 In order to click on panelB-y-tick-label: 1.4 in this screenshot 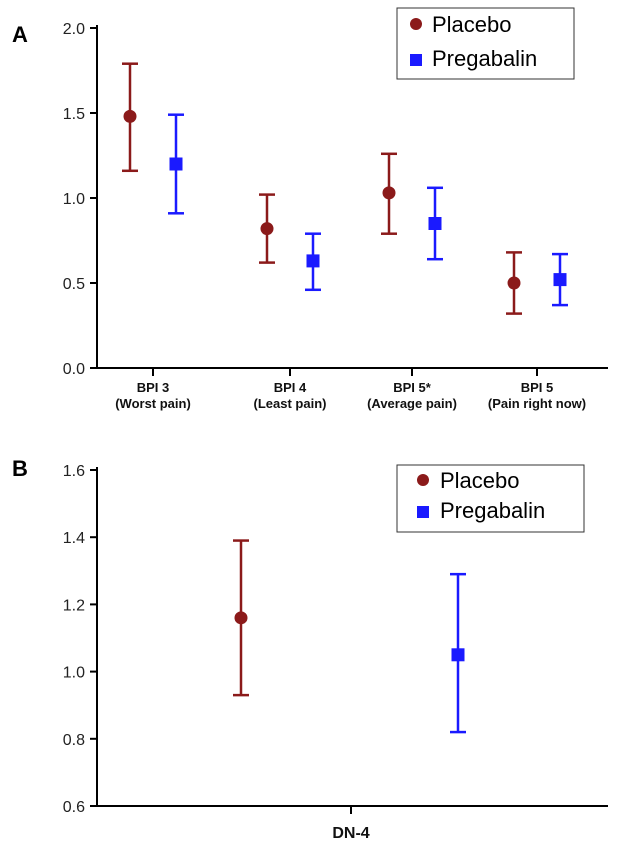, I will do `click(74, 538)`.